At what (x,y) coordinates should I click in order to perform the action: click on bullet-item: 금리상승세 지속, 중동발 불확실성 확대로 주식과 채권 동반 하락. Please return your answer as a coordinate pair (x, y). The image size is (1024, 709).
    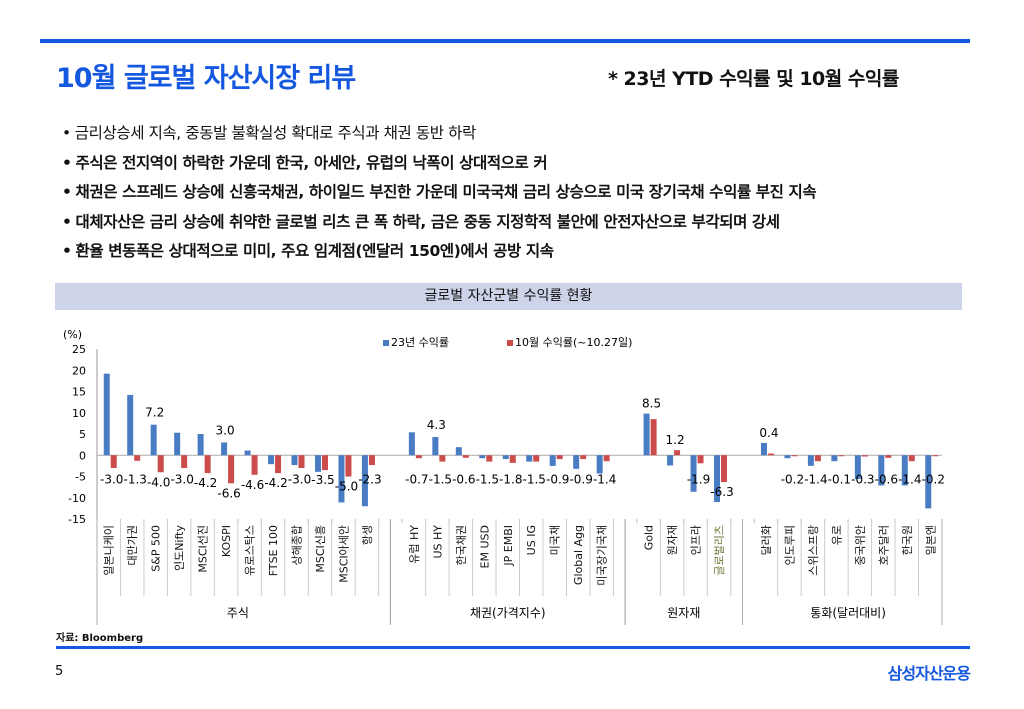
    Looking at the image, I should click on (439, 136).